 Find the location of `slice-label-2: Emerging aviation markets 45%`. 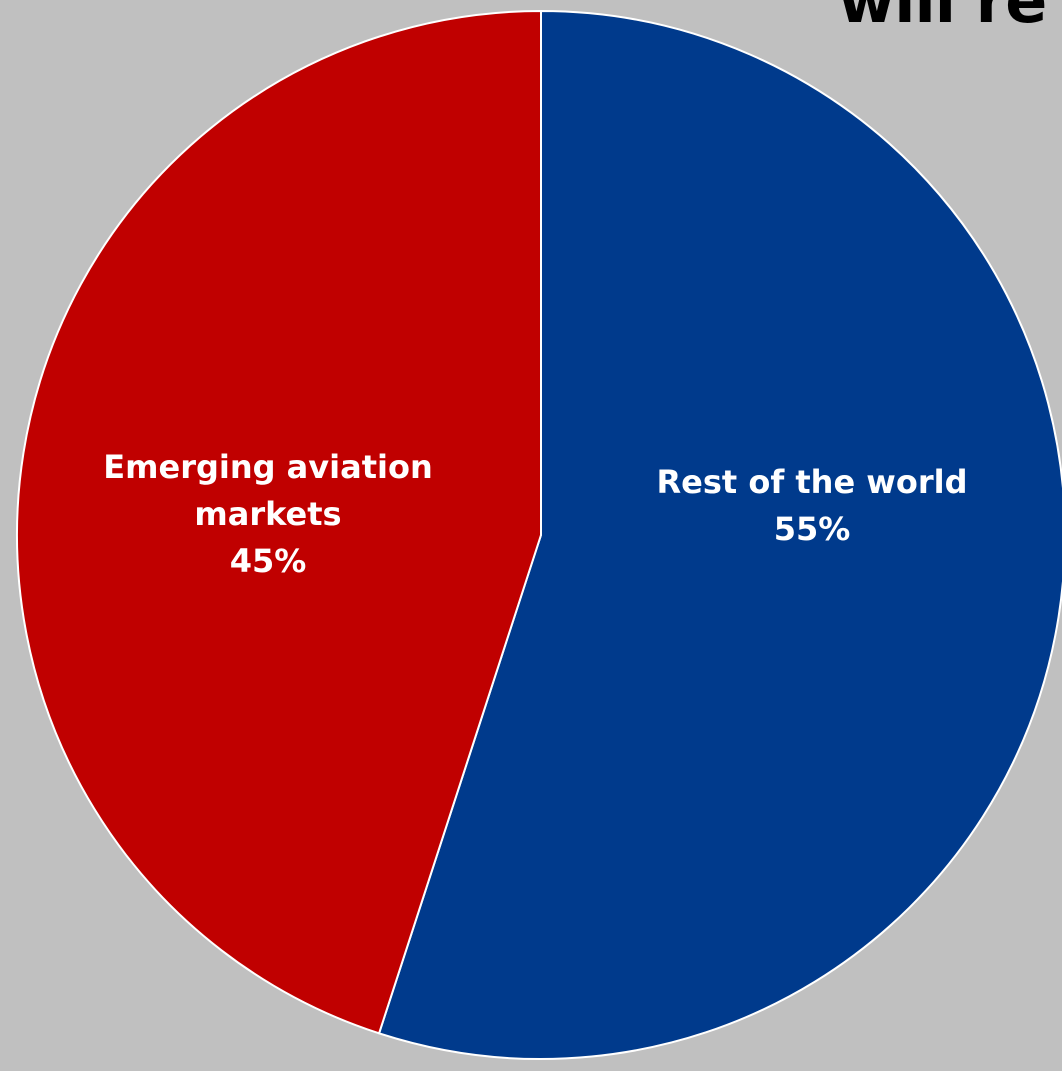

slice-label-2: Emerging aviation markets 45% is located at coordinates (267, 514).